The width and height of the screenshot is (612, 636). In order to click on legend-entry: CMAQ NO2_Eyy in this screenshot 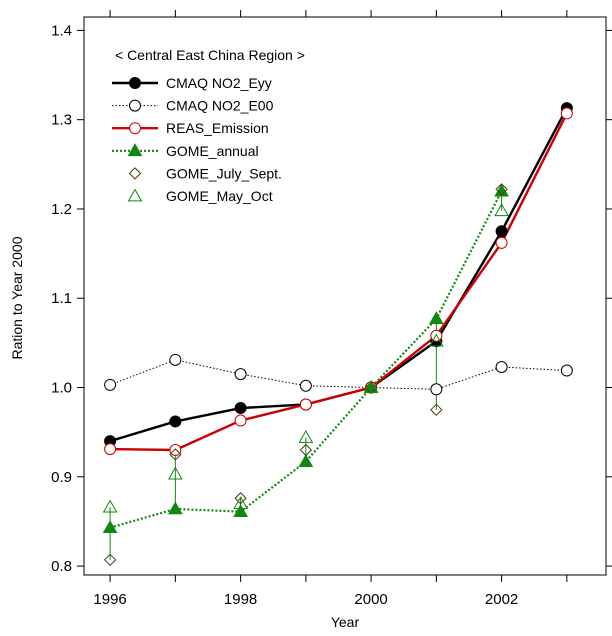, I will do `click(219, 83)`.